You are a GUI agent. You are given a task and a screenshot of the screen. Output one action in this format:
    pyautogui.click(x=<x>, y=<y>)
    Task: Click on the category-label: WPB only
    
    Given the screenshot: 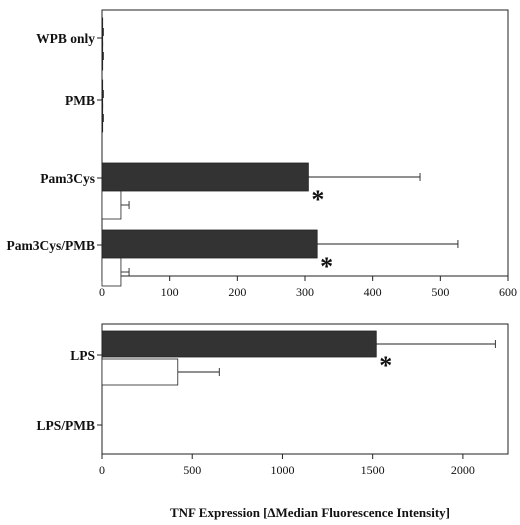 What is the action you would take?
    pyautogui.click(x=65, y=38)
    